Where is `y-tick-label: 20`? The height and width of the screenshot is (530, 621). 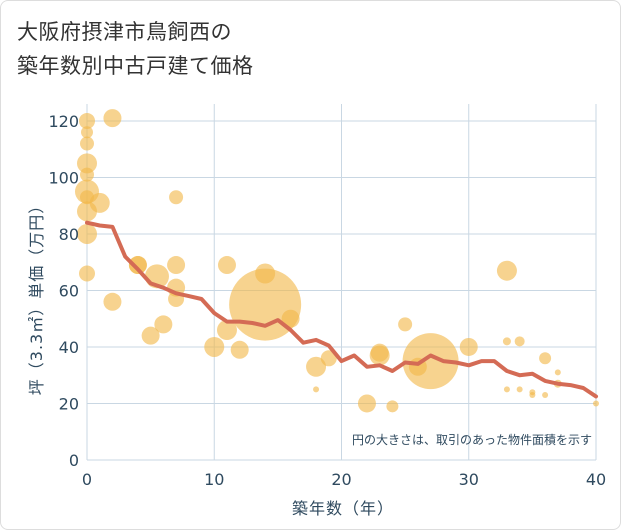
y-tick-label: 20 is located at coordinates (69, 403).